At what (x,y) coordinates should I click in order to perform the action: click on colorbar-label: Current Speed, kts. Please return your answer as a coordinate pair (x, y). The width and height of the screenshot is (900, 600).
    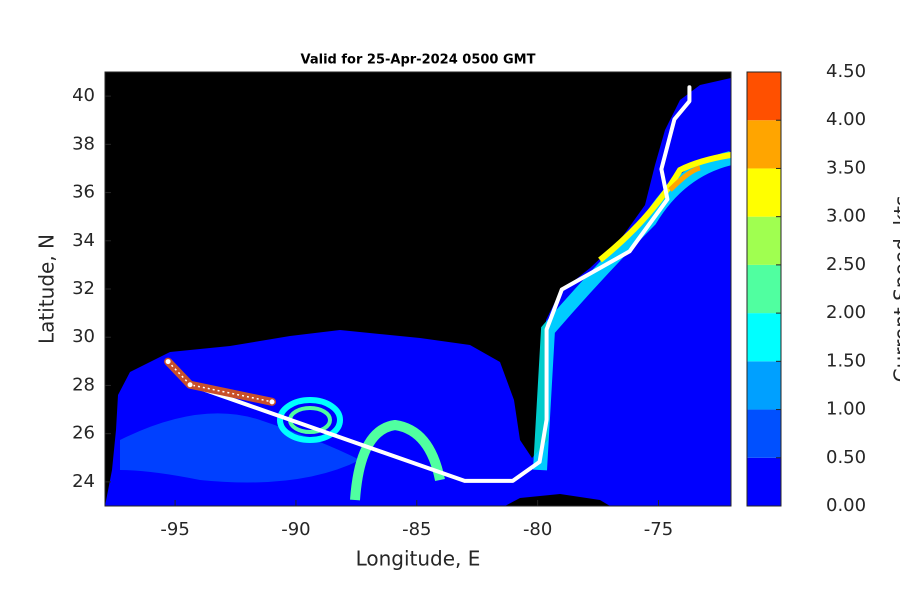
    Looking at the image, I should click on (895, 289).